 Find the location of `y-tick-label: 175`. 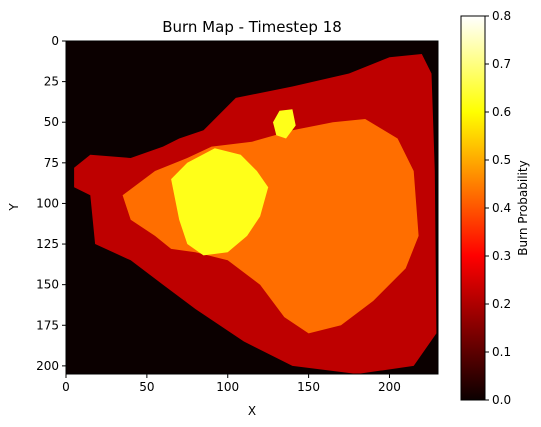

y-tick-label: 175 is located at coordinates (47, 325).